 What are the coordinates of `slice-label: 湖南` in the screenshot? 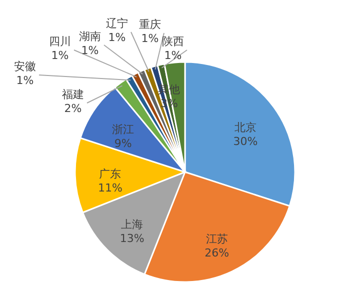 It's located at (90, 36).